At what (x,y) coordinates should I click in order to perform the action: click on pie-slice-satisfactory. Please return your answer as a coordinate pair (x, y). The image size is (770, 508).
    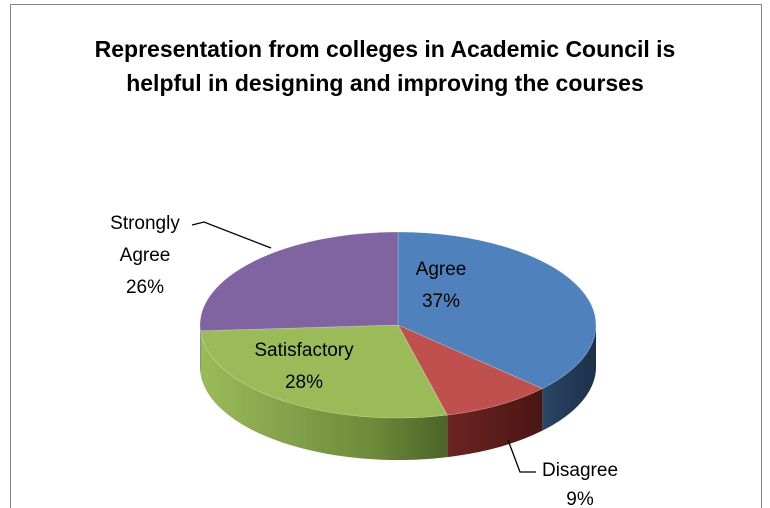
    Looking at the image, I should click on (324, 371).